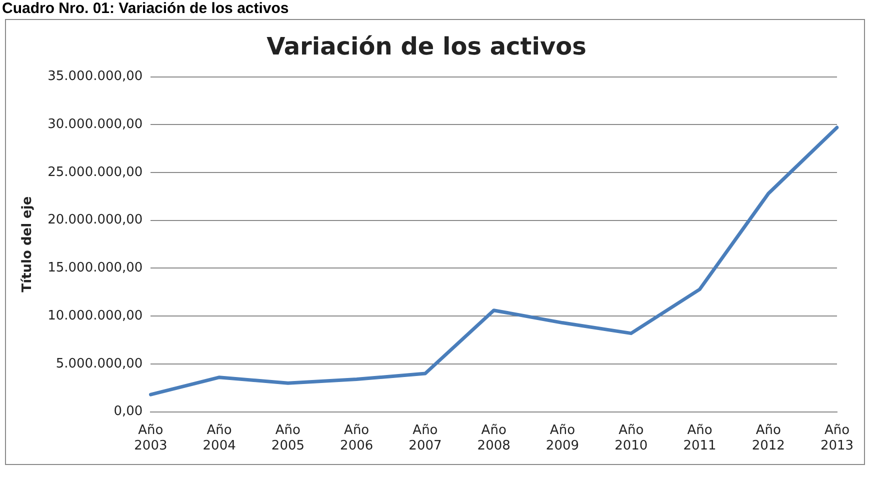 This screenshot has height=492, width=873. Describe the element at coordinates (493, 438) in the screenshot. I see `x-tick-label: Año 2008` at that location.